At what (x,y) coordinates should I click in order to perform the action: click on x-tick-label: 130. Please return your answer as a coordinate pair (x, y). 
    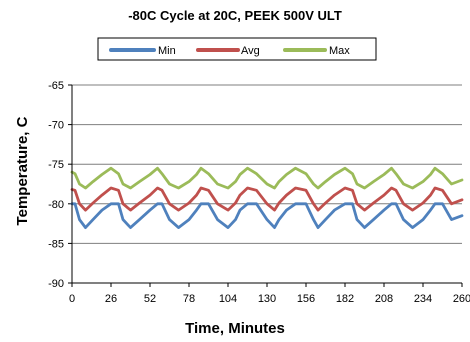
    Looking at the image, I should click on (267, 299).